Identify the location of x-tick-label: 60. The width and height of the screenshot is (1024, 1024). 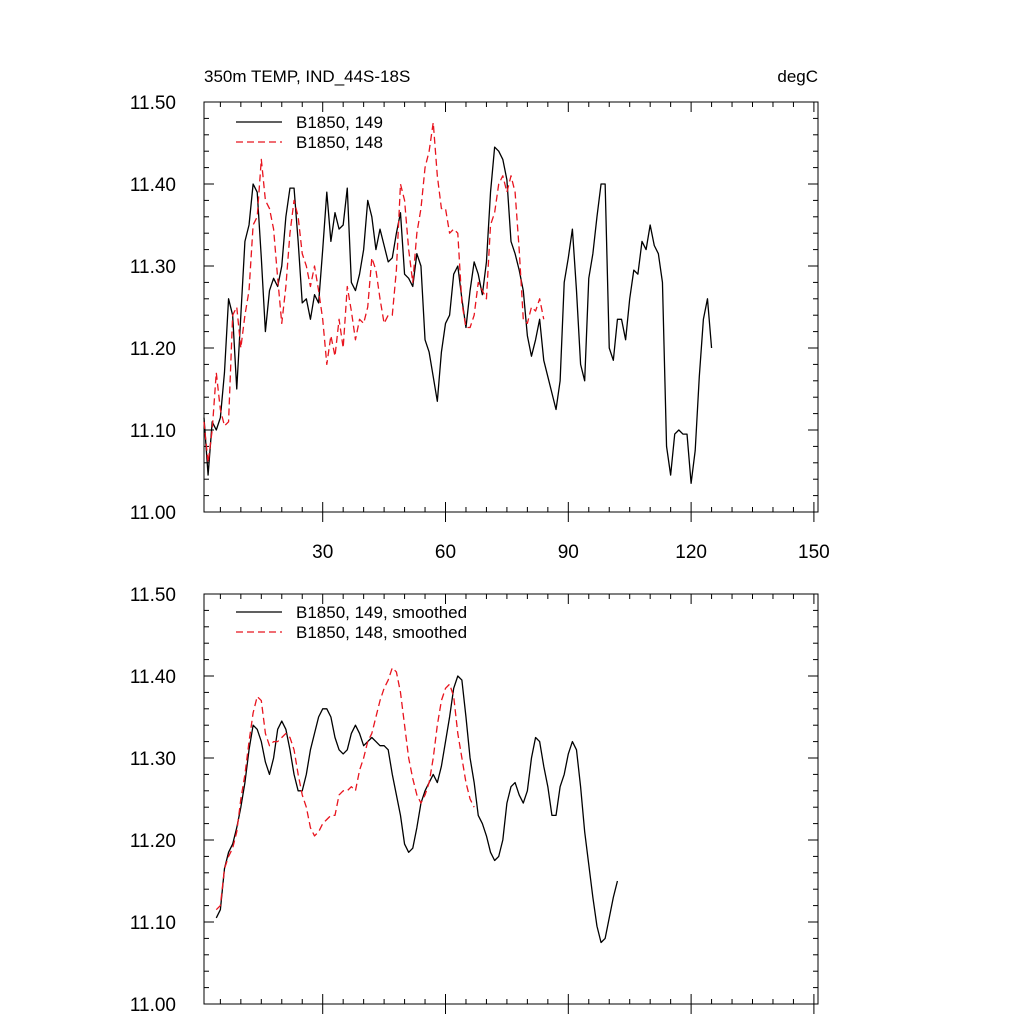
(445, 552).